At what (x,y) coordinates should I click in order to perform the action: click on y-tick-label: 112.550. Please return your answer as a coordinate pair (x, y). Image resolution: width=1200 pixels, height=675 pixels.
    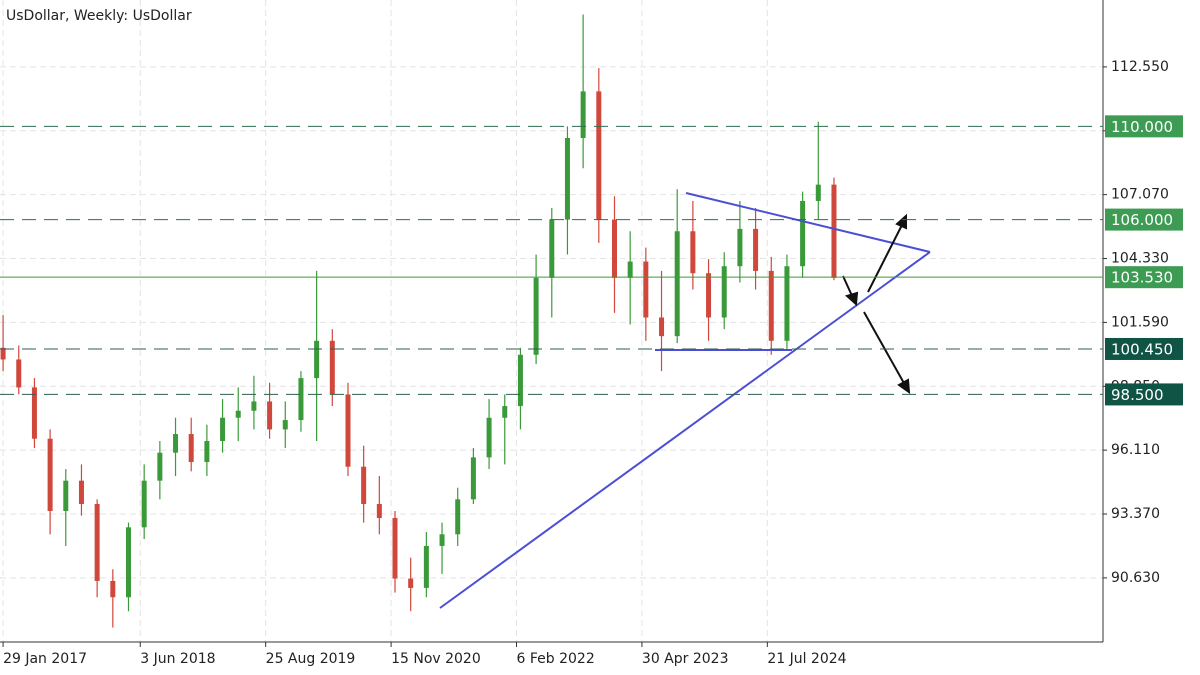
    Looking at the image, I should click on (1140, 67).